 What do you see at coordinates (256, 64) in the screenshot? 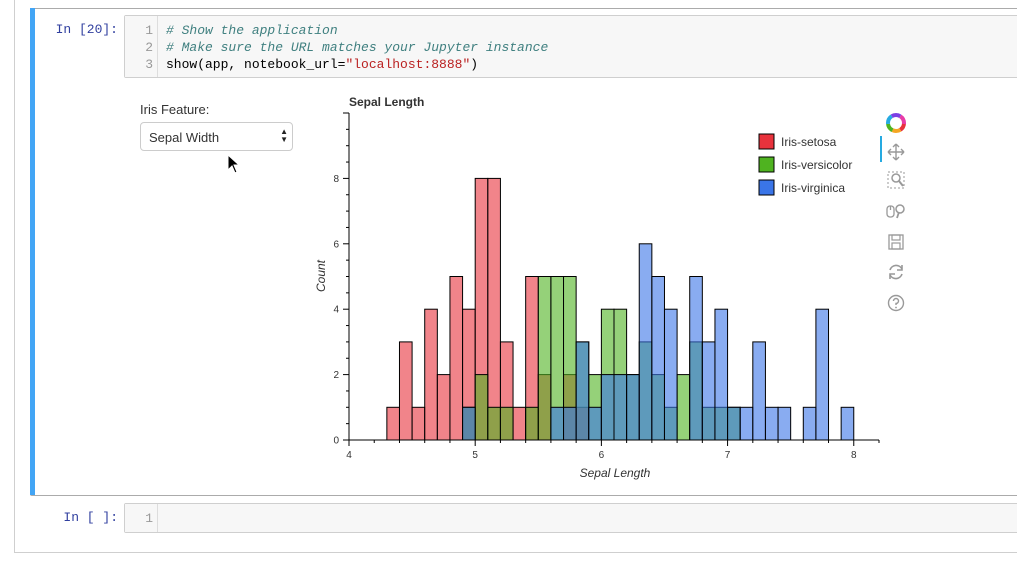
I see `code-text: show(app, notebook_url=` at bounding box center [256, 64].